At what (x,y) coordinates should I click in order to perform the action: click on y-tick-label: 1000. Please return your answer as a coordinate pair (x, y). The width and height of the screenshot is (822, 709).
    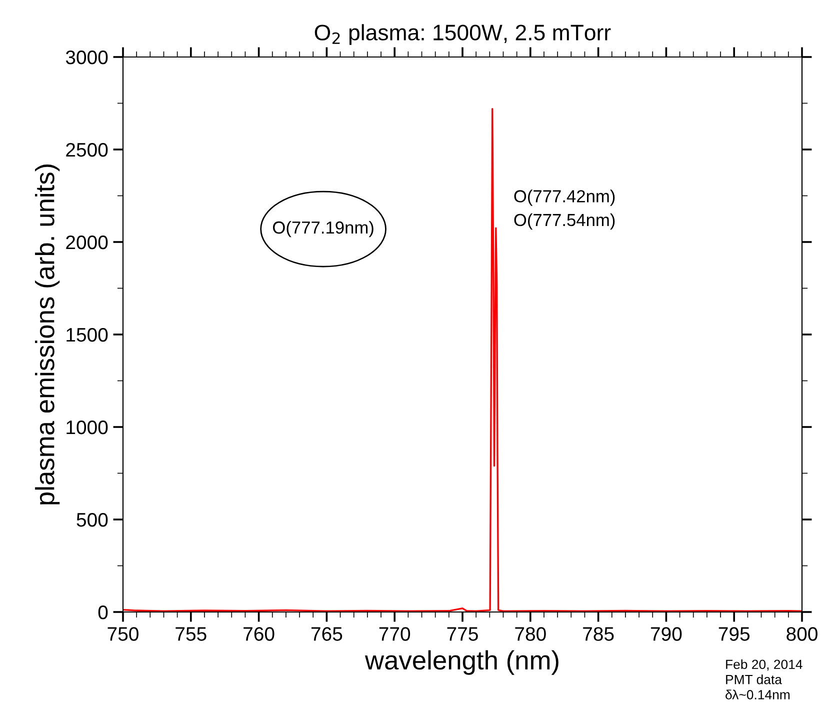
    Looking at the image, I should click on (87, 427).